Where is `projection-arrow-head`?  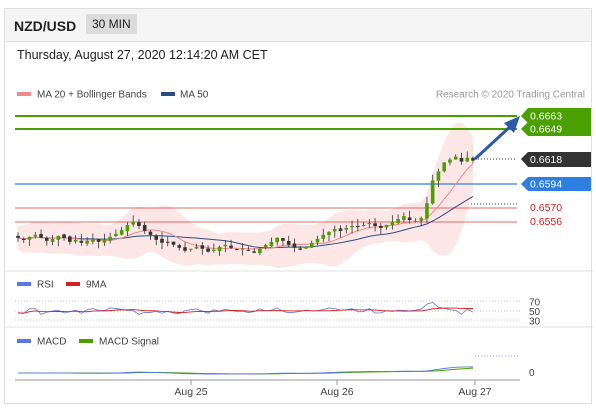 projection-arrow-head is located at coordinates (512, 124).